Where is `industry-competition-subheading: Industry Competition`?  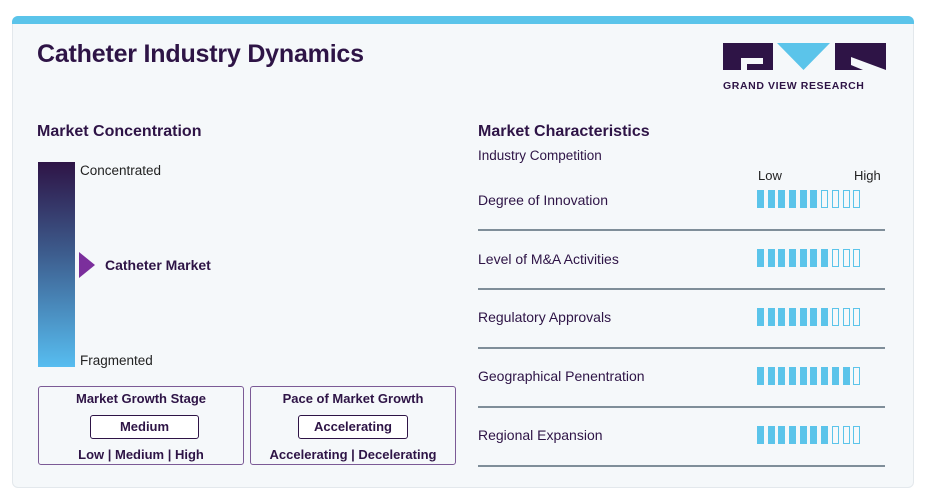 industry-competition-subheading: Industry Competition is located at coordinates (540, 155).